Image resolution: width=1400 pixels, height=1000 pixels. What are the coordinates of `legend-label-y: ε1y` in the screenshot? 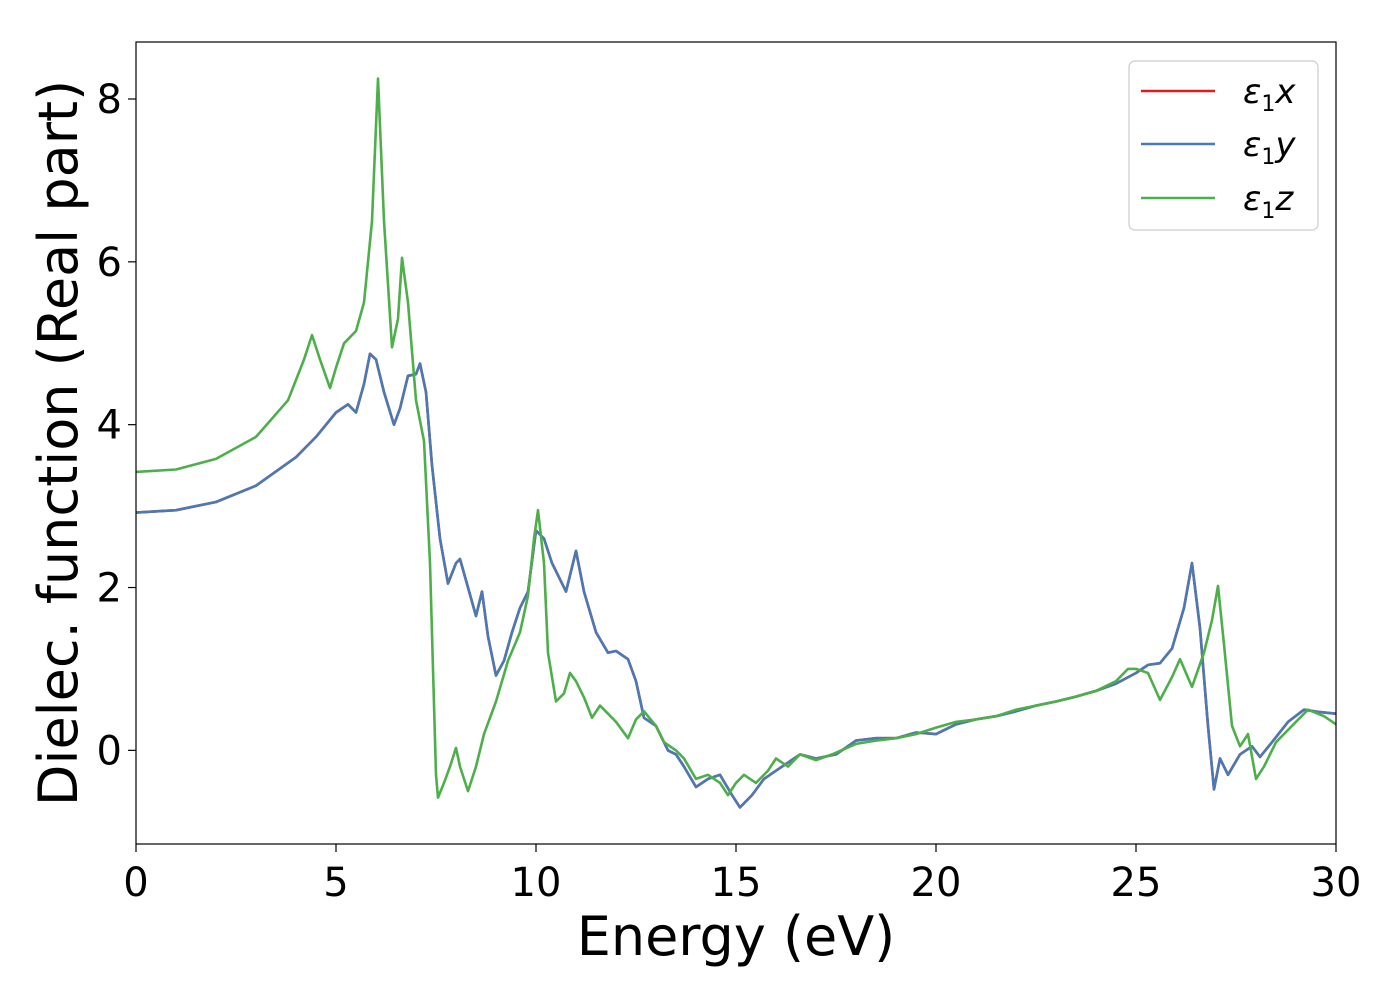 It's located at (1269, 147).